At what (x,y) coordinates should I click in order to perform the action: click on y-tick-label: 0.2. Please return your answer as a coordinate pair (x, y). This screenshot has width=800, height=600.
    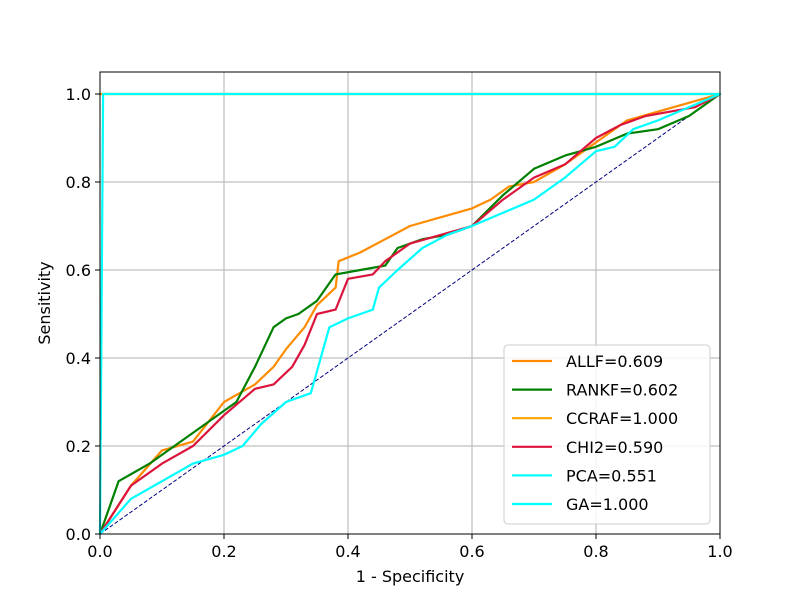
    Looking at the image, I should click on (78, 446).